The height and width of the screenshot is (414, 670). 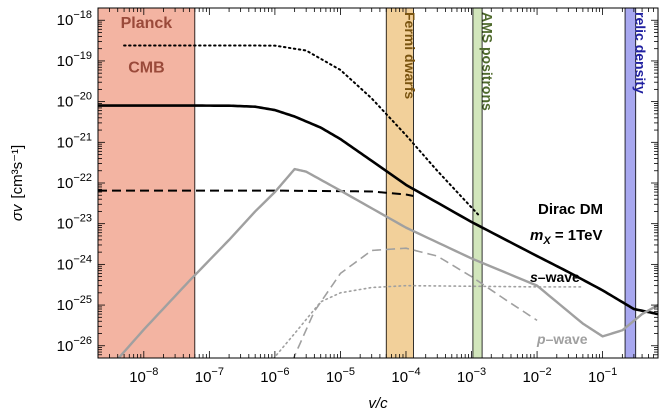 What do you see at coordinates (74, 304) in the screenshot?
I see `y-tick-label: 10−25` at bounding box center [74, 304].